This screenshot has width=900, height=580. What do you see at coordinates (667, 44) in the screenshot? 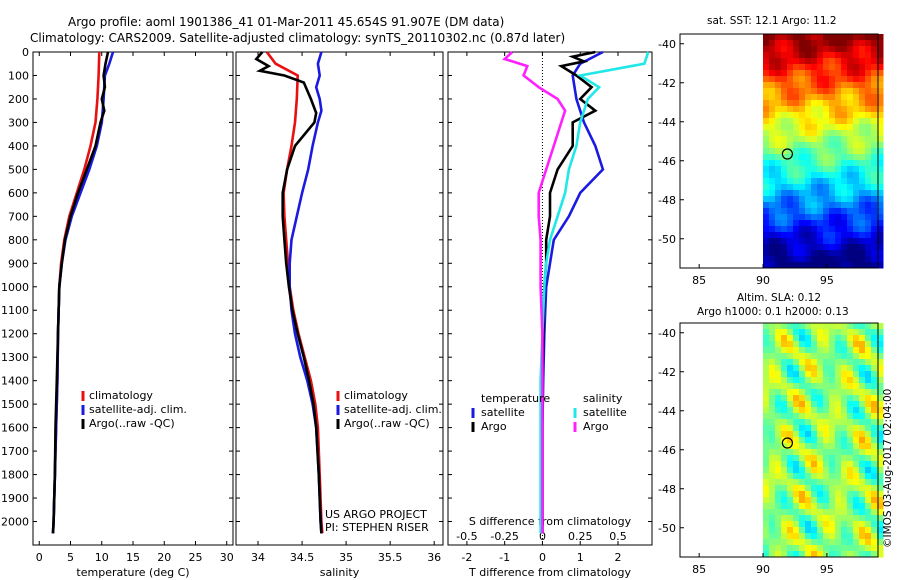
I see `map-y-tick-label: -40` at bounding box center [667, 44].